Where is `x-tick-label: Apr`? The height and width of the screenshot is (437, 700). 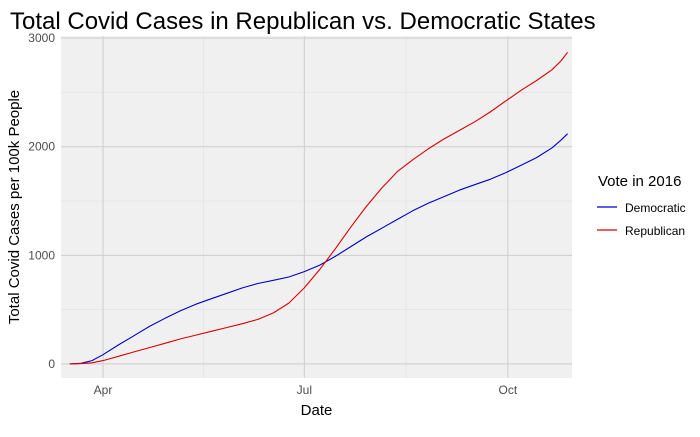
x-tick-label: Apr is located at coordinates (103, 390).